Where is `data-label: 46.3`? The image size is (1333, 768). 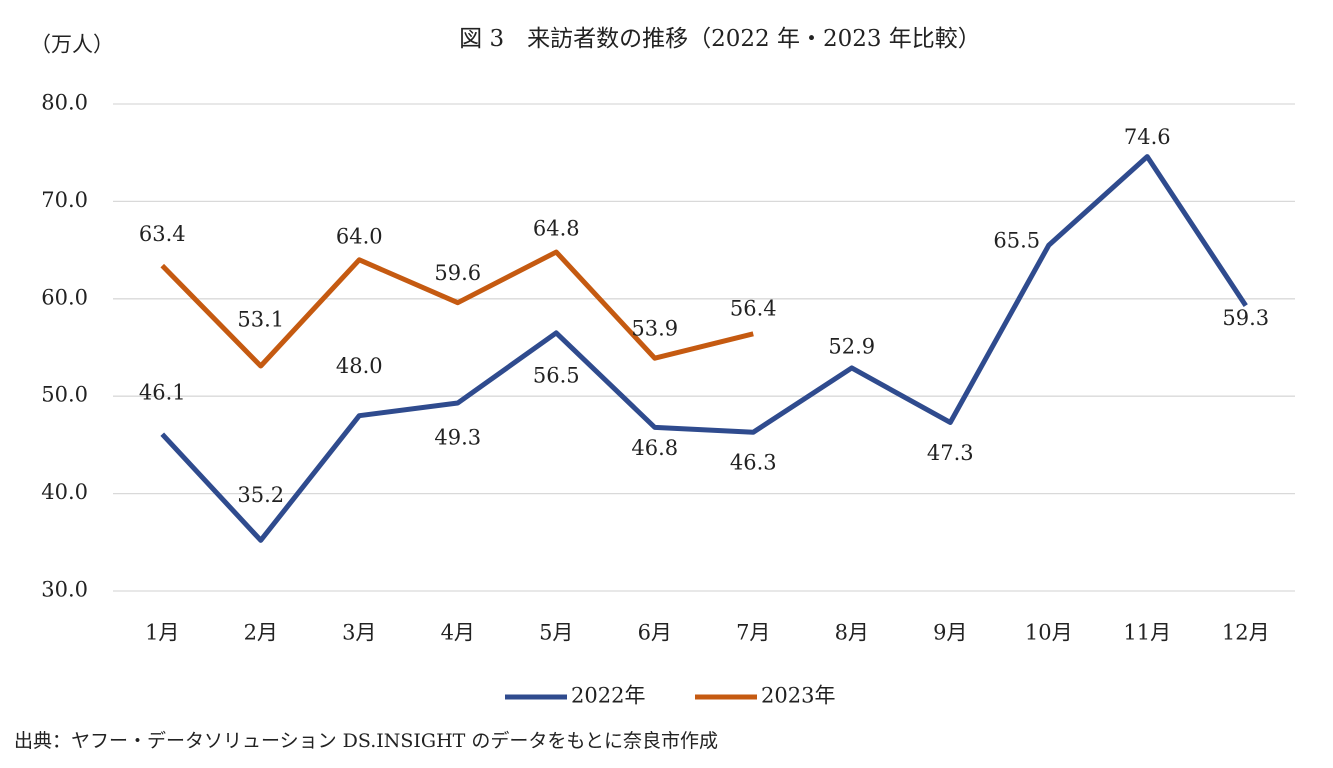
data-label: 46.3 is located at coordinates (753, 463).